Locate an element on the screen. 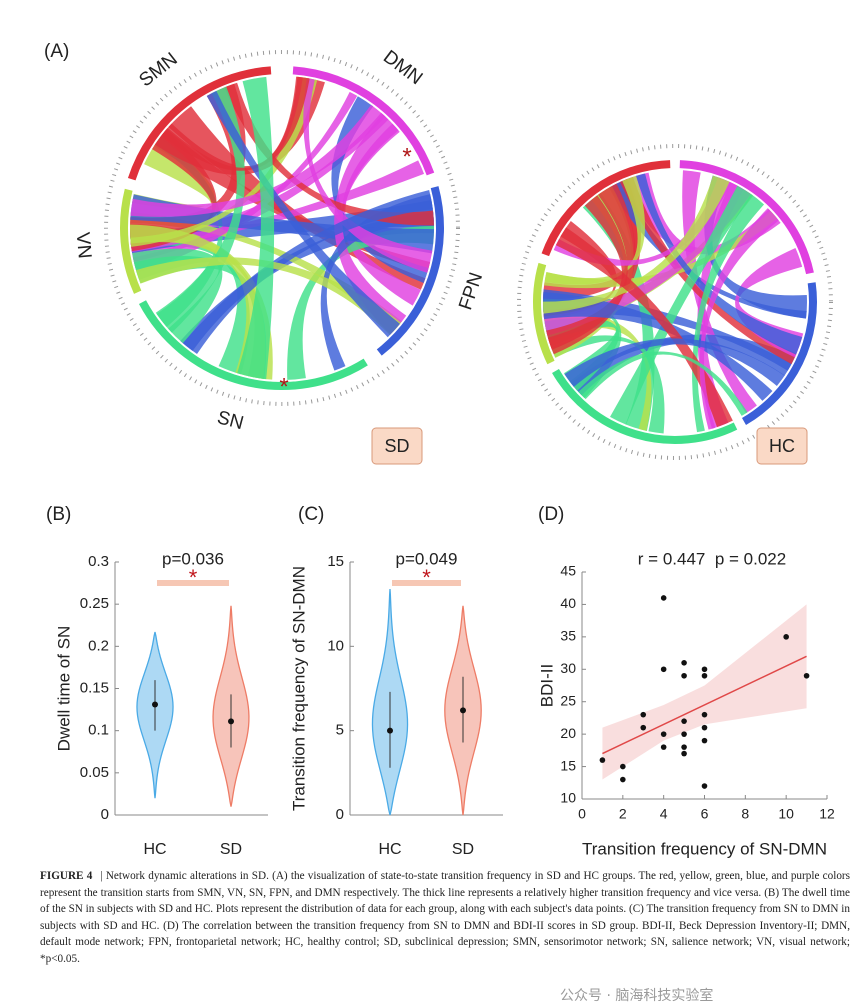 This screenshot has width=864, height=1008. y-tick-label: 0.1 is located at coordinates (98, 730).